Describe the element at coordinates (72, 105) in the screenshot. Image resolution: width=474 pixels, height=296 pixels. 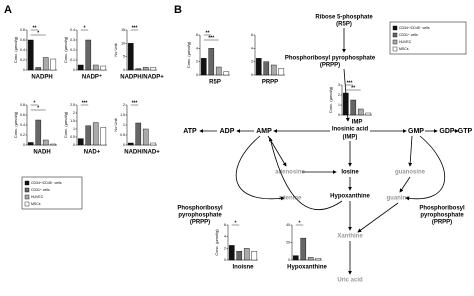
I see `y-tick-label: 2.5` at that location.